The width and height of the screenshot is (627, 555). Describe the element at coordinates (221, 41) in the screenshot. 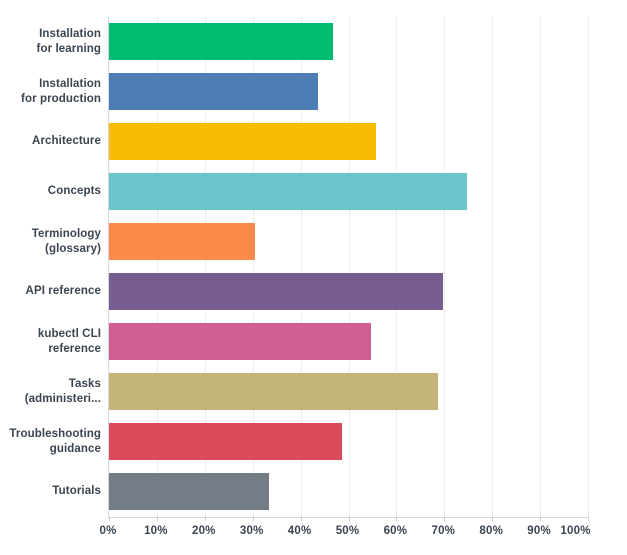

I see `bar-installation-for-learning` at that location.